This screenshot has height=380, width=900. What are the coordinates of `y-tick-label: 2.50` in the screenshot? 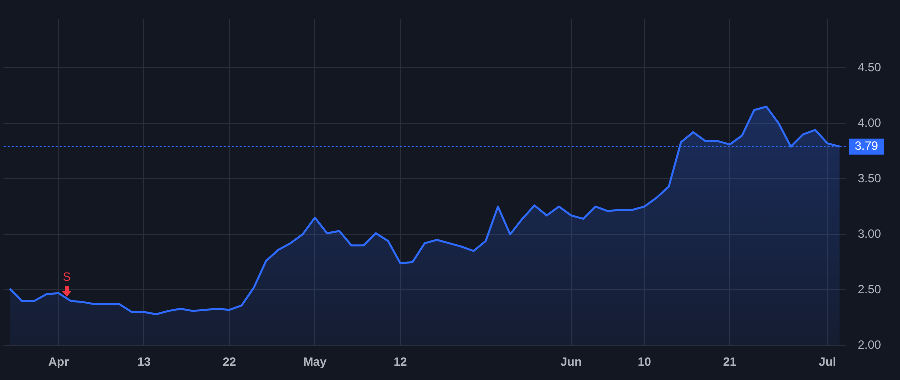 It's located at (870, 289).